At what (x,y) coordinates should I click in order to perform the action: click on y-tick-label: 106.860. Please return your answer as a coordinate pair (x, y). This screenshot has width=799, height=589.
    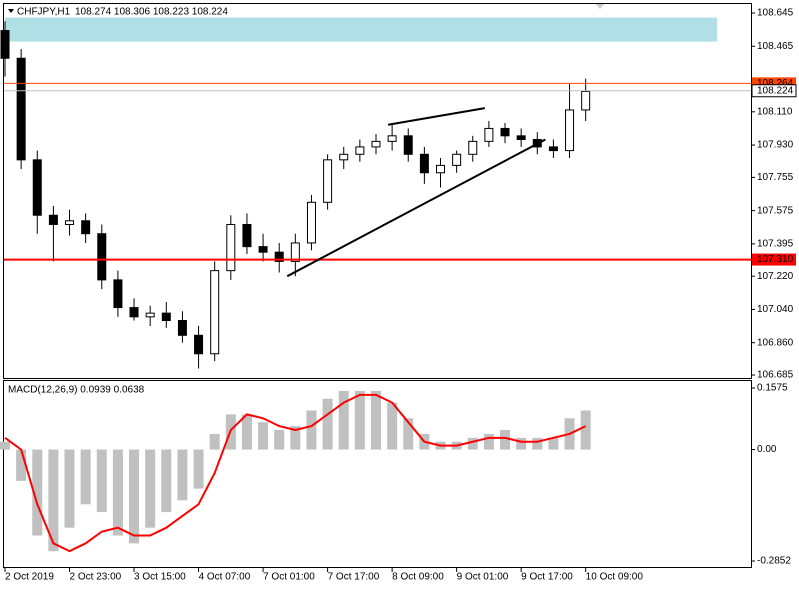
    Looking at the image, I should click on (775, 342).